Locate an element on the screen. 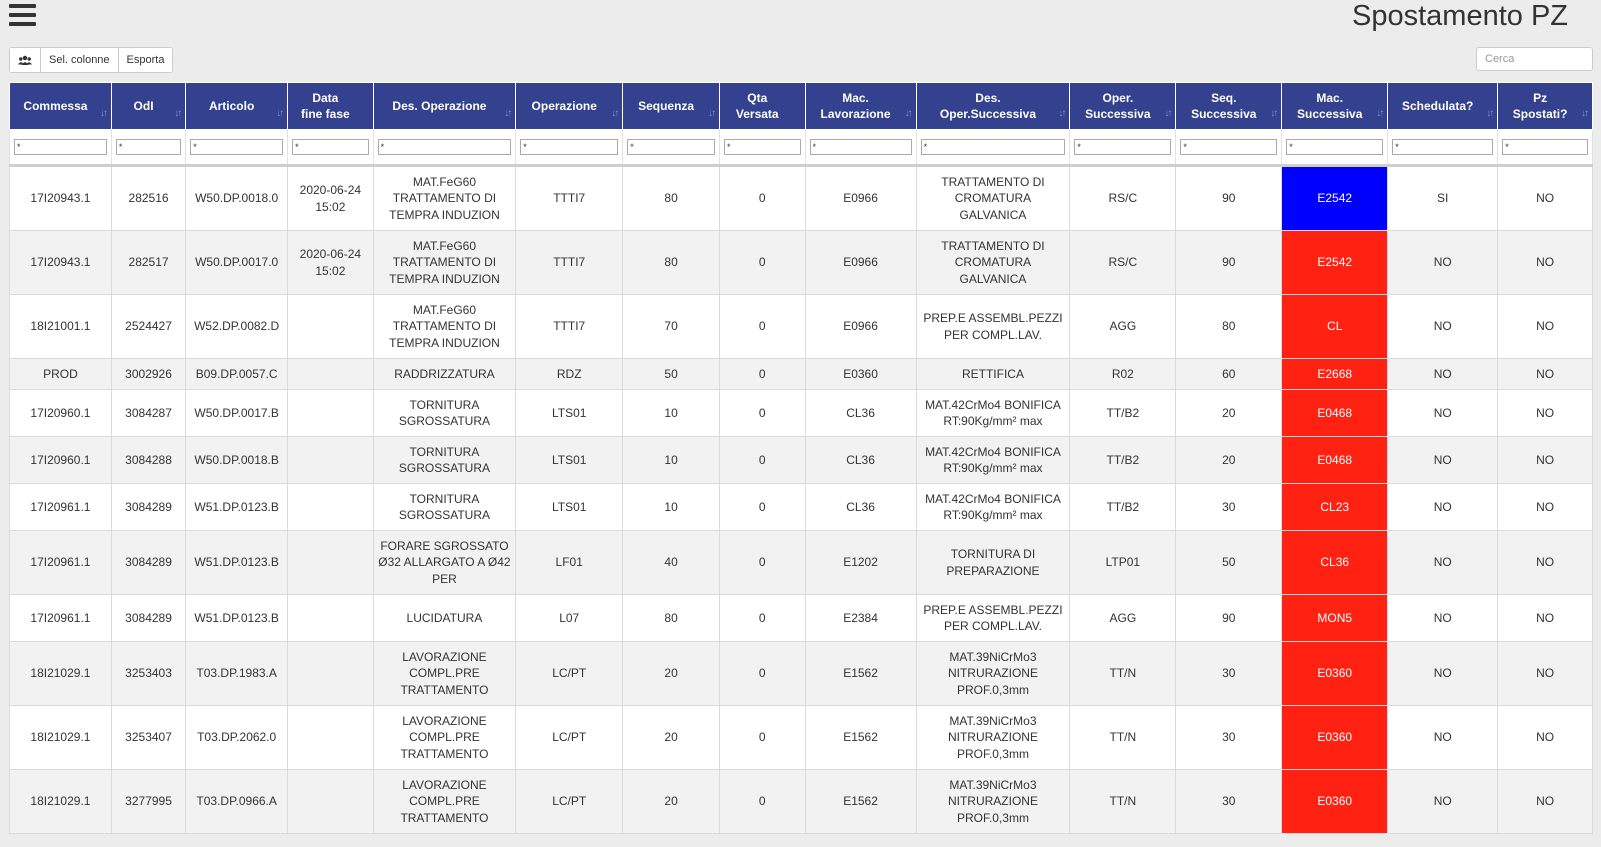 This screenshot has height=847, width=1601. column-header: OdI ↓↑ is located at coordinates (148, 106).